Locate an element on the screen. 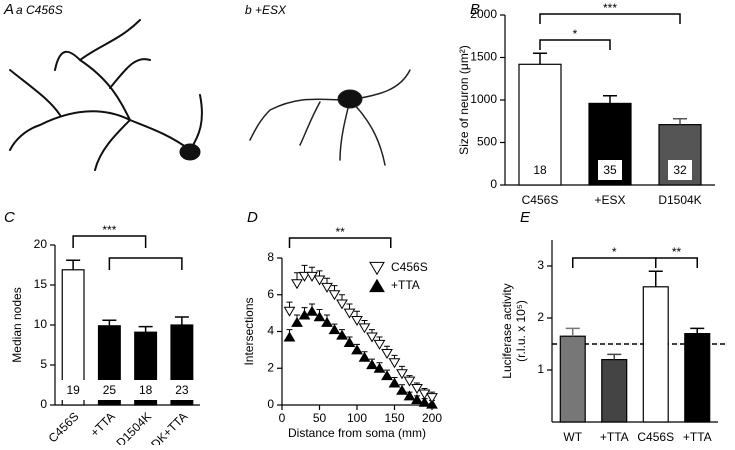 The height and width of the screenshot is (450, 735). x-tick-label: +ESX is located at coordinates (609, 200).